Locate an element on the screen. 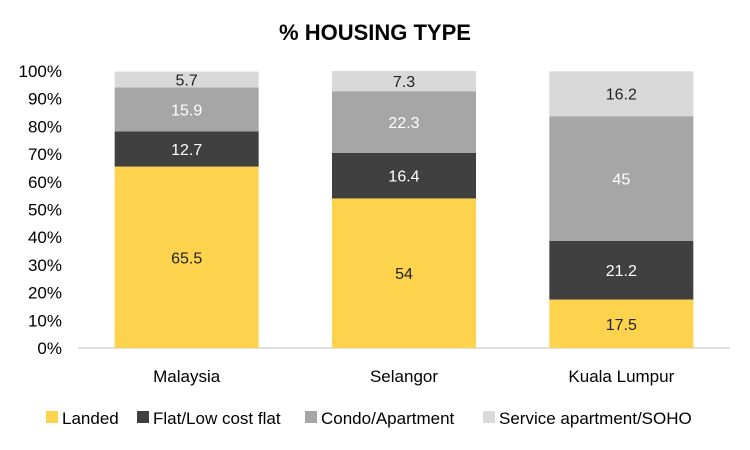 The height and width of the screenshot is (450, 750). legend-label: Flat/Low cost flat is located at coordinates (217, 418).